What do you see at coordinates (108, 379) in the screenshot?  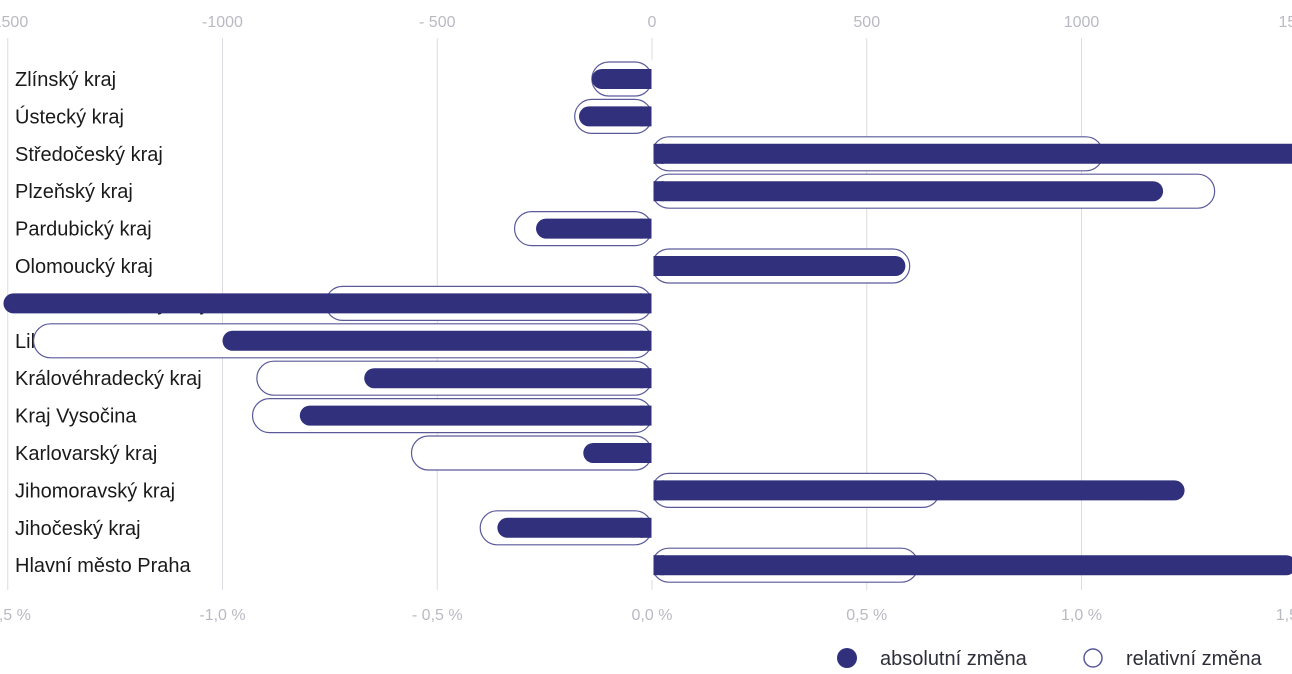 I see `category-label: Královéhradecký kraj` at bounding box center [108, 379].